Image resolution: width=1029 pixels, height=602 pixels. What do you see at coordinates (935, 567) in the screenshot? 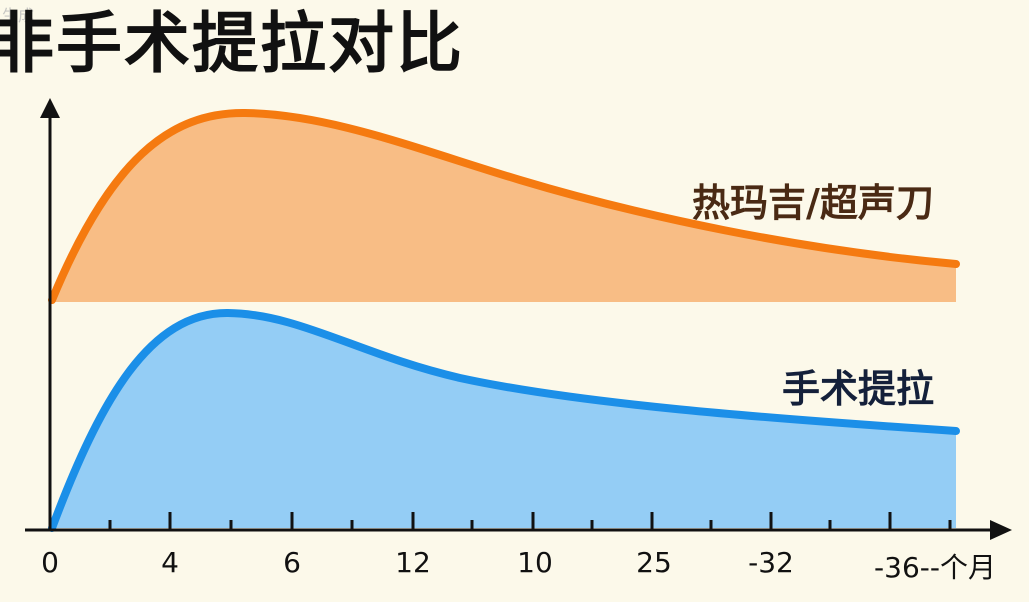
I see `x-tick-label-unit: -36--个月` at bounding box center [935, 567].